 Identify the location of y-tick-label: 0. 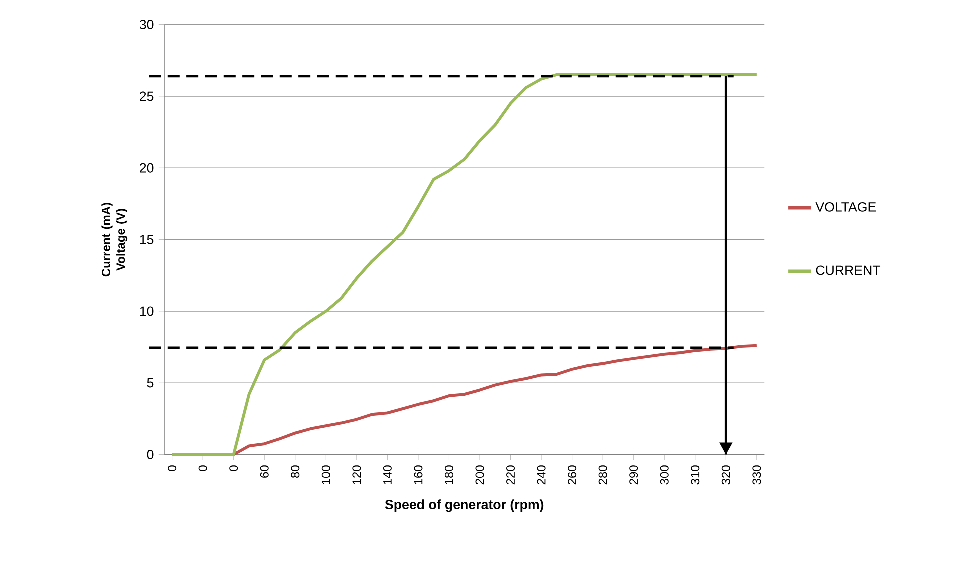
(150, 455).